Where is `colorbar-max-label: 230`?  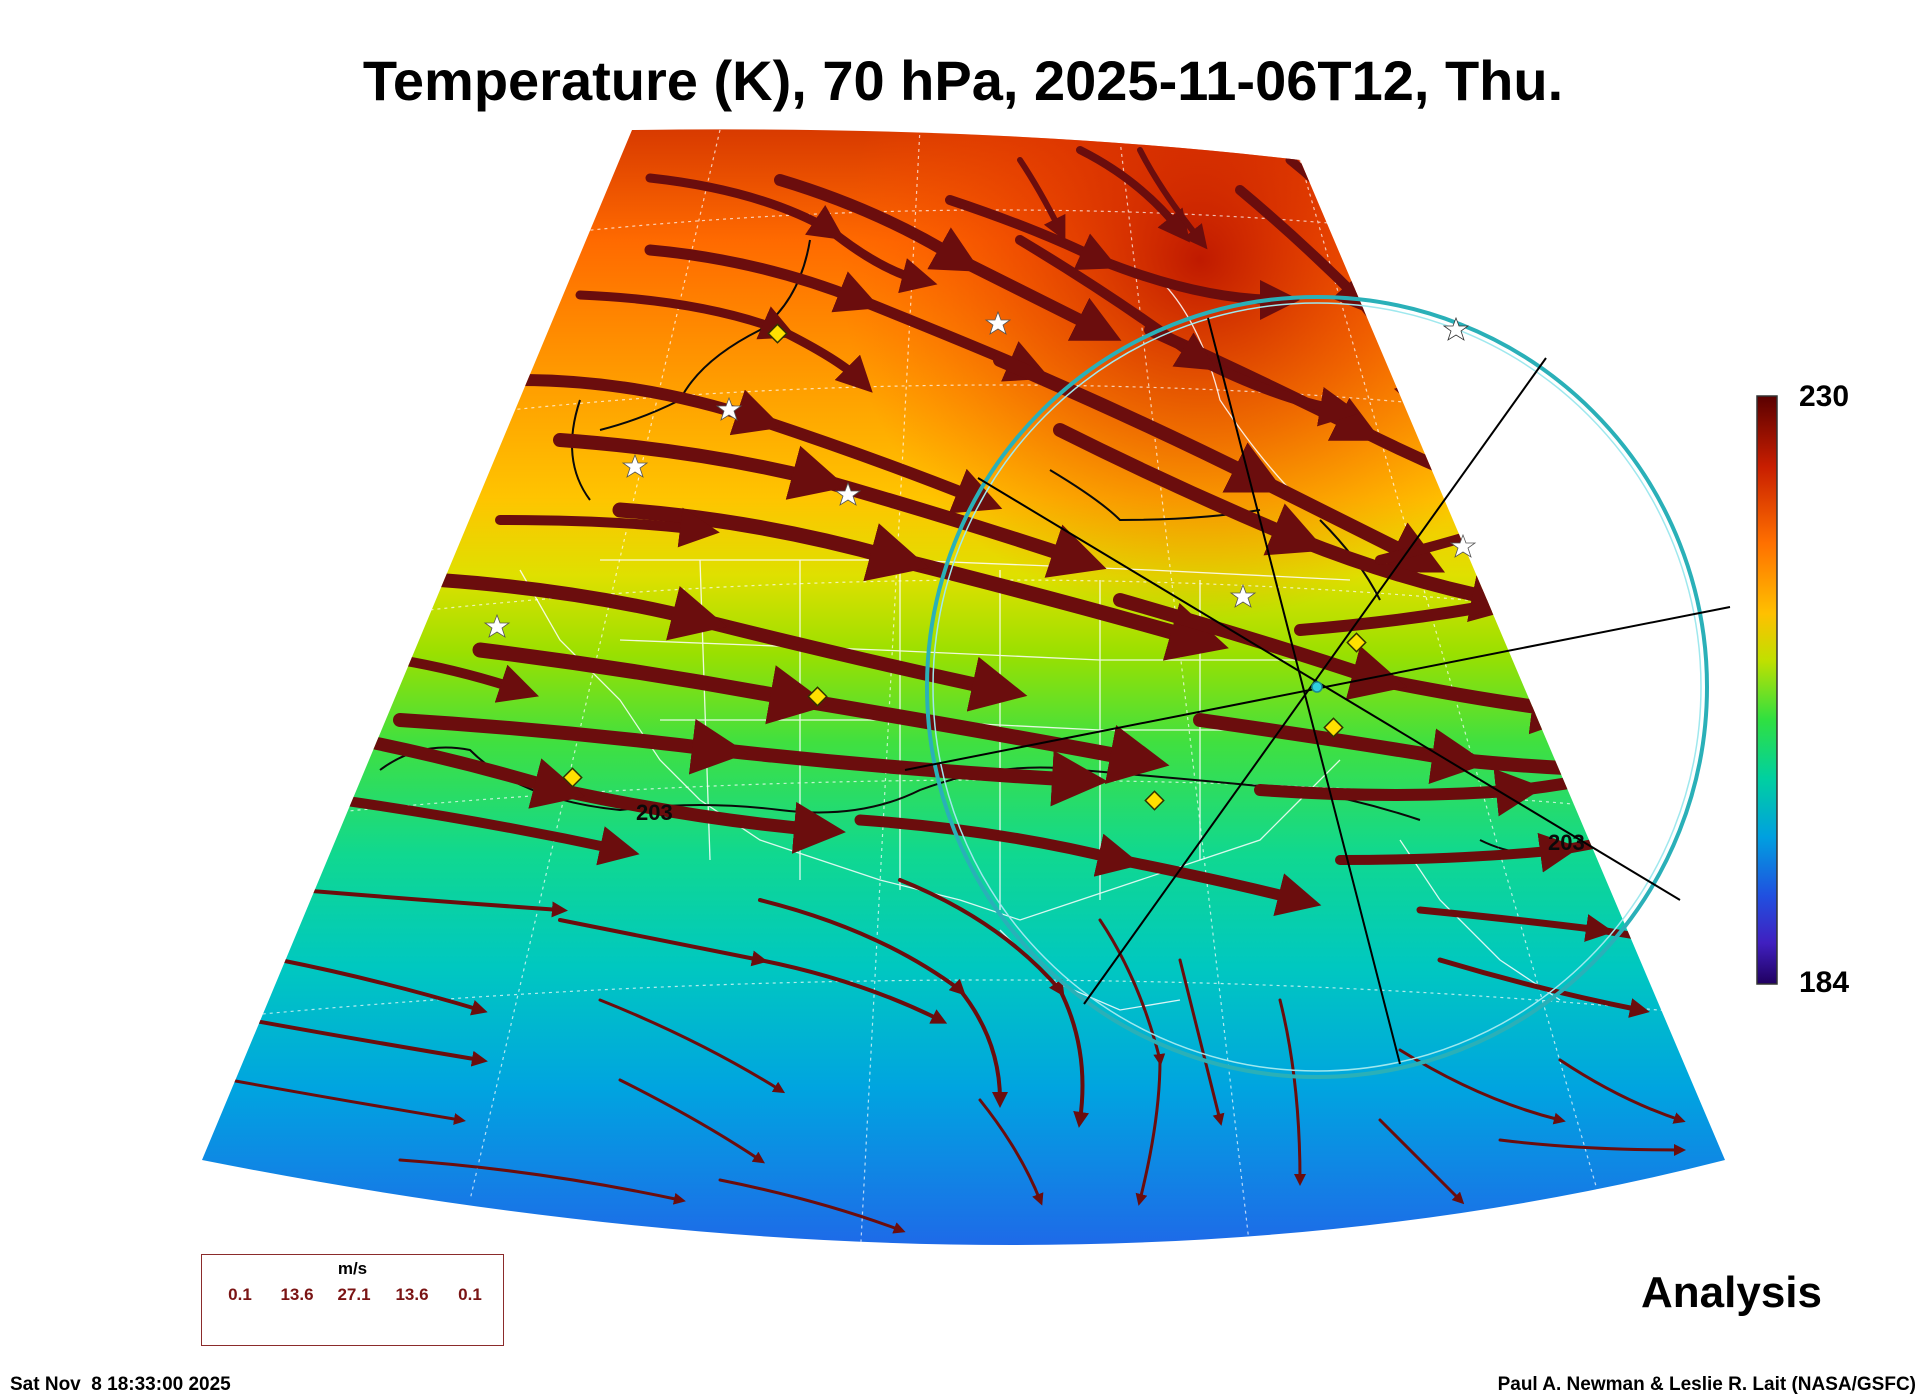
colorbar-max-label: 230 is located at coordinates (1824, 396).